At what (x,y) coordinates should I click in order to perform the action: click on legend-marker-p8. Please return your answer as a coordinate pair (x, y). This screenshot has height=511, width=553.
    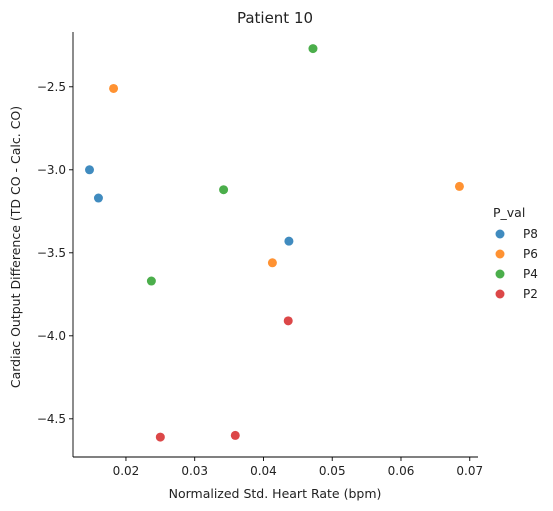
    Looking at the image, I should click on (500, 234).